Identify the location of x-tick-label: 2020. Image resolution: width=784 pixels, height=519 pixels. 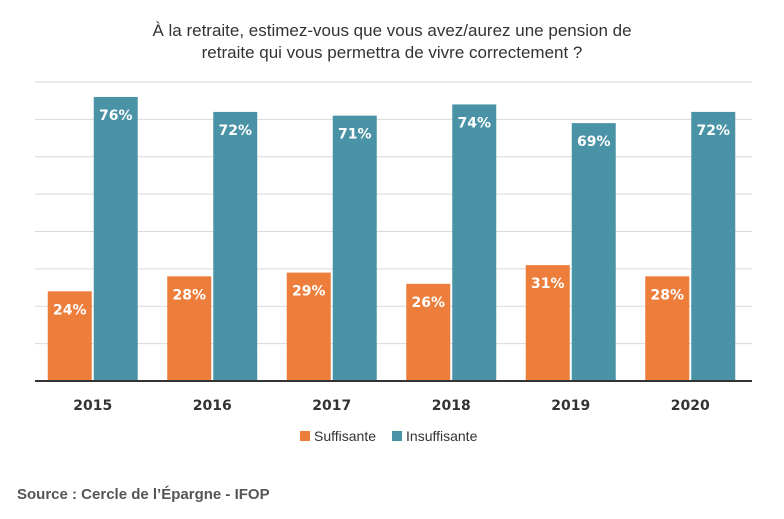
(690, 406).